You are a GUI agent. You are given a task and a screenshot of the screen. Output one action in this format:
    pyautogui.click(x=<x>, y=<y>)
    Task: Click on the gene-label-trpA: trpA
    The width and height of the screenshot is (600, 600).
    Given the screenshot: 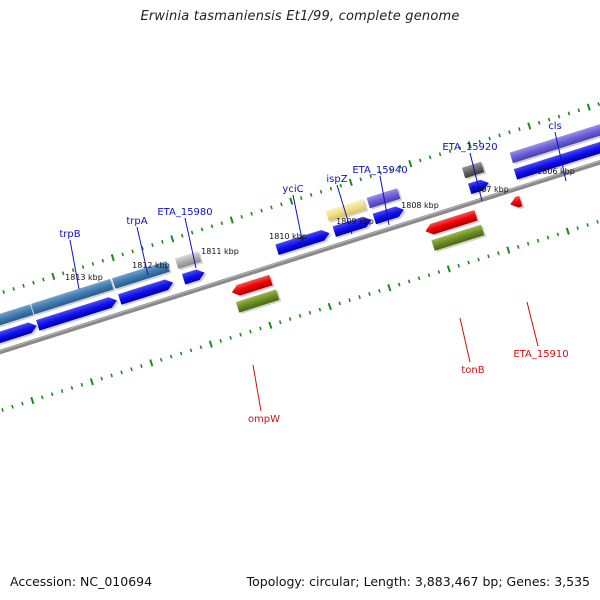 What is the action you would take?
    pyautogui.click(x=136, y=221)
    